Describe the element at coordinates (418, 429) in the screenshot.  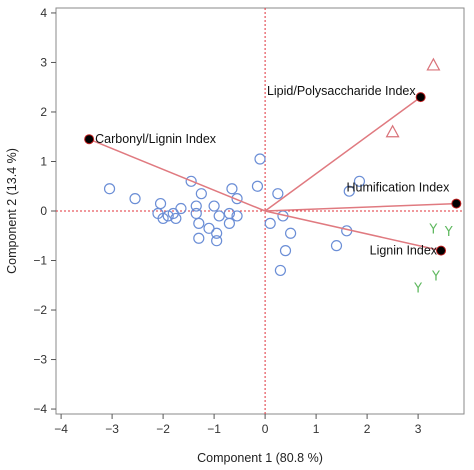
I see `x-tick-label: 3` at that location.